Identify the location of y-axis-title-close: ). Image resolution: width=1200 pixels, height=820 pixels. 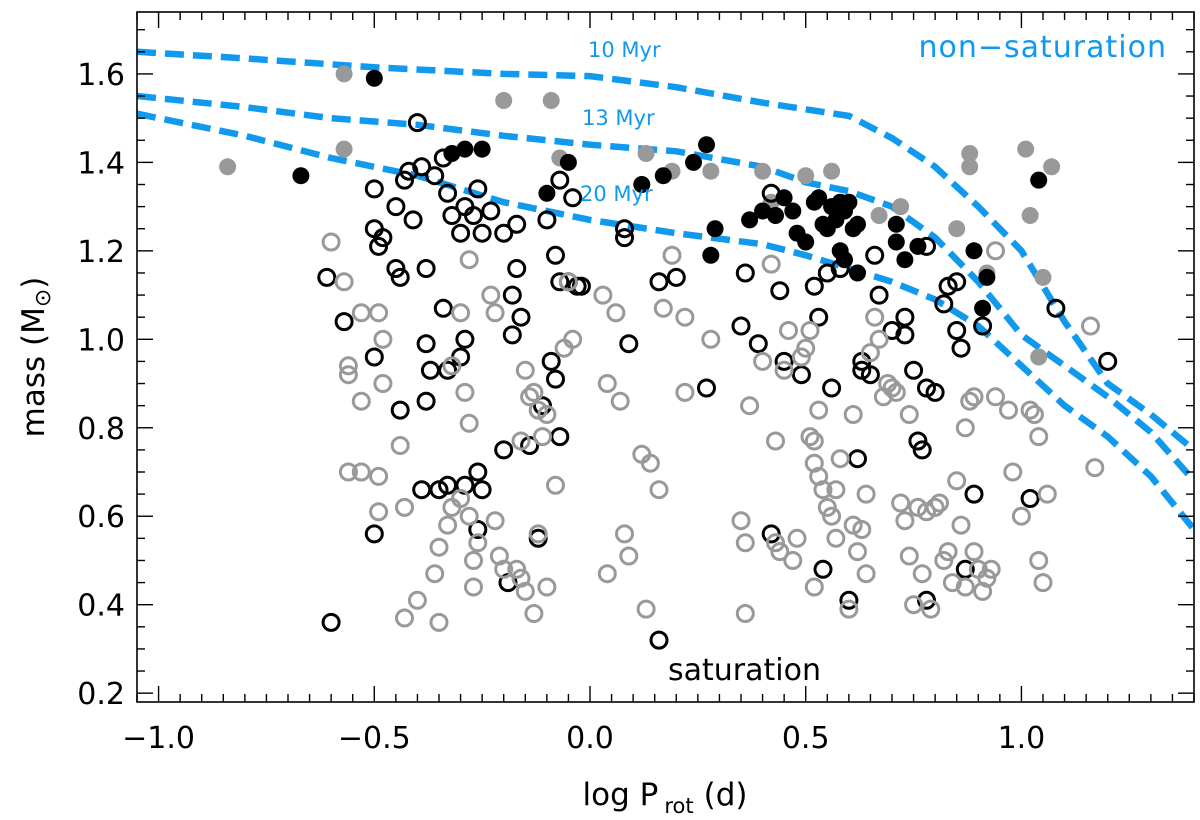
(34, 283).